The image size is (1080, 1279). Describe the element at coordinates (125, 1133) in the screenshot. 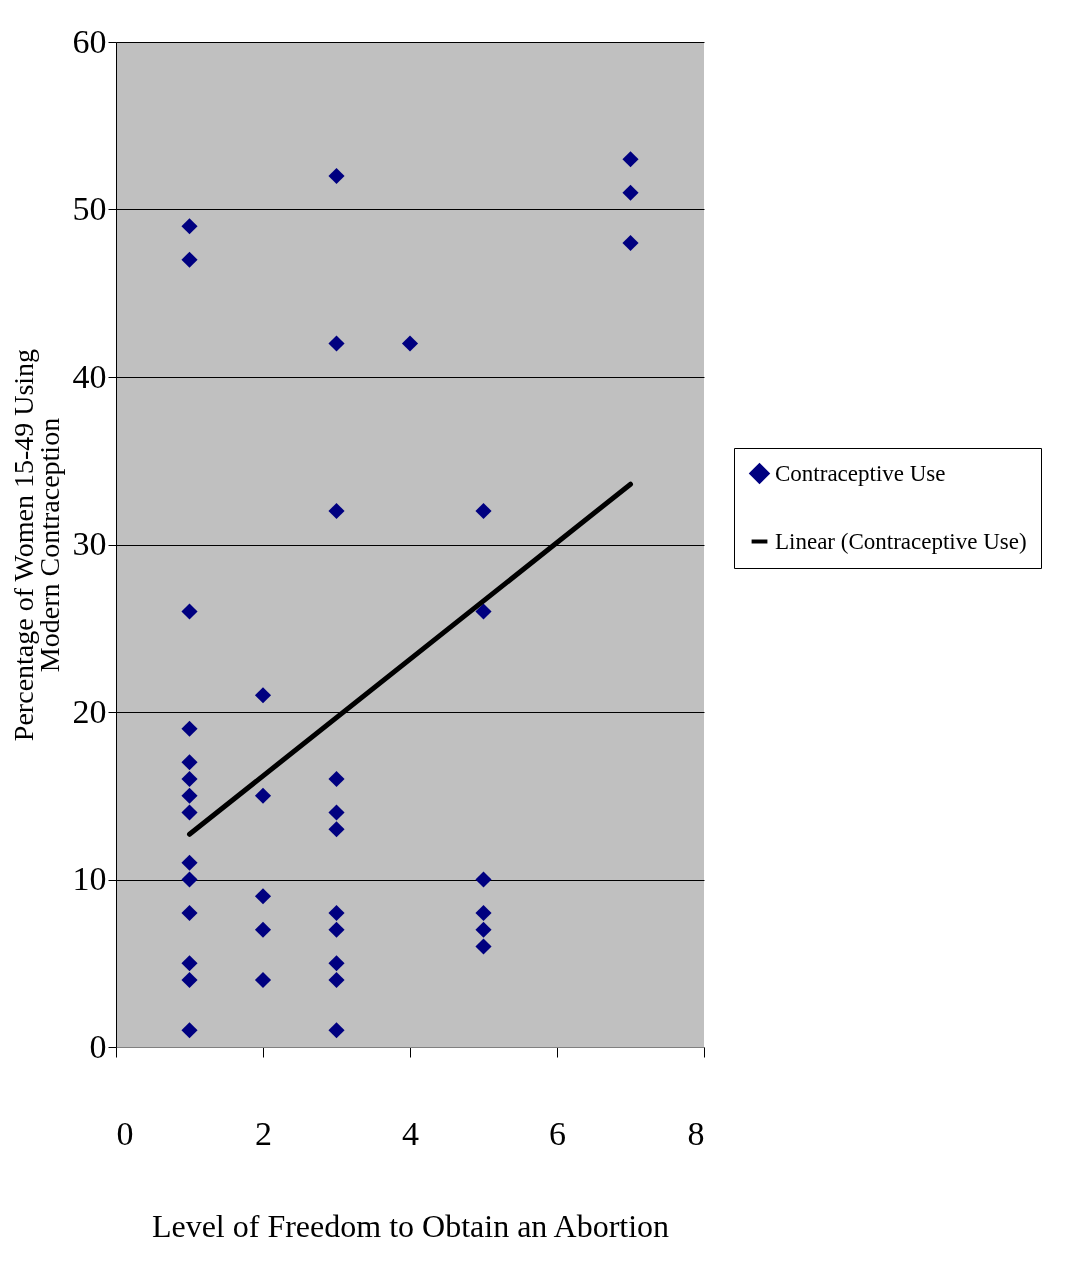

I see `x-tick-label: 0` at that location.